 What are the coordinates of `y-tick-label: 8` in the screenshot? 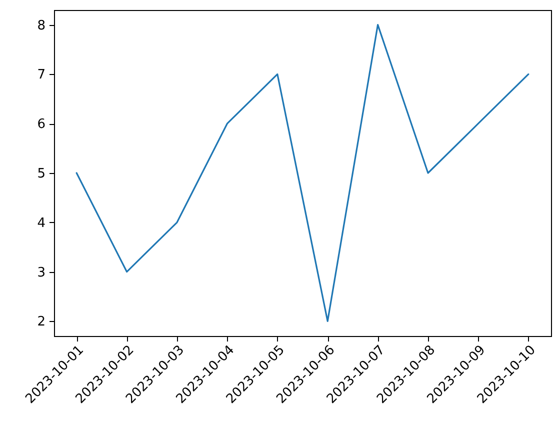 It's located at (41, 26).